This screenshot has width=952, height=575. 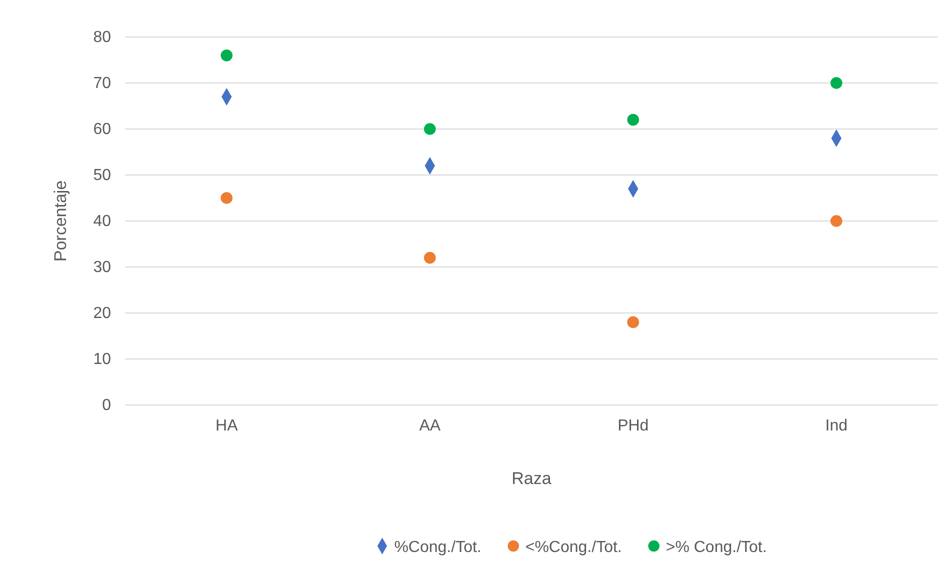 What do you see at coordinates (836, 425) in the screenshot?
I see `x-tick-label: Ind` at bounding box center [836, 425].